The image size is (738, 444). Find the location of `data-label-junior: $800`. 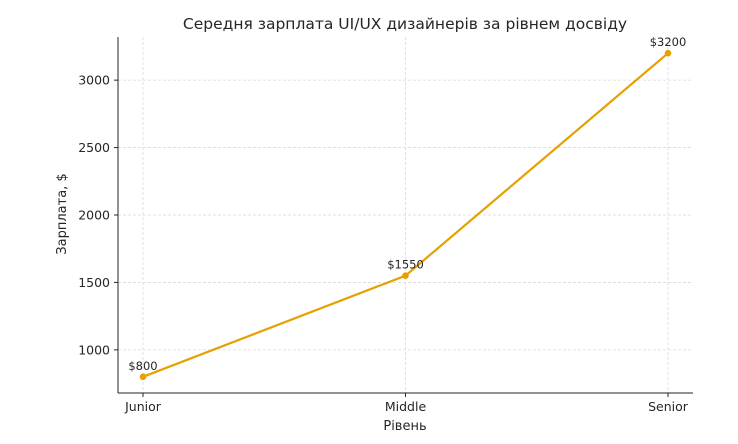

data-label-junior: $800 is located at coordinates (142, 366).